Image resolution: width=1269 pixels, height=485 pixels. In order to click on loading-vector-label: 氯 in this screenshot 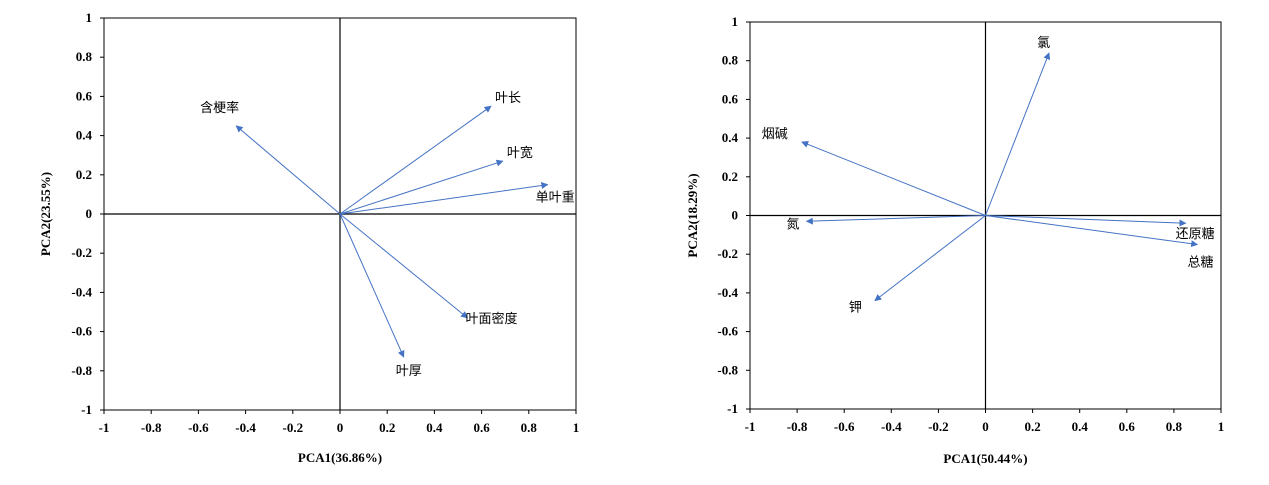, I will do `click(1043, 43)`.